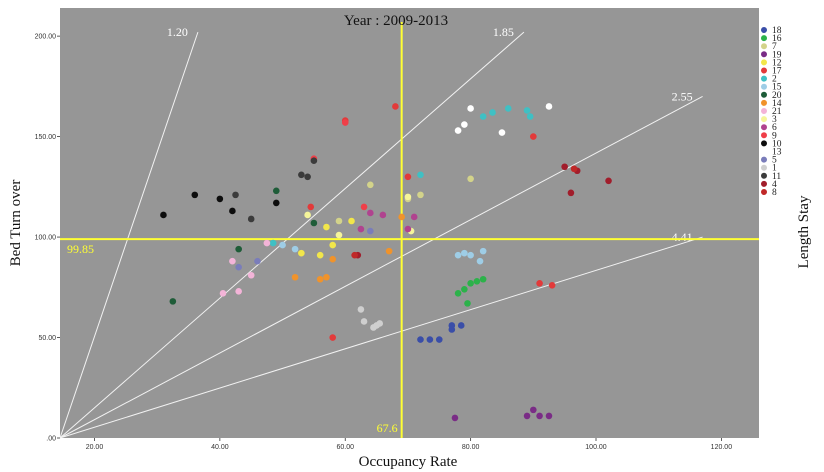 The width and height of the screenshot is (824, 472). Describe the element at coordinates (774, 120) in the screenshot. I see `legend-label-3: 3` at that location.